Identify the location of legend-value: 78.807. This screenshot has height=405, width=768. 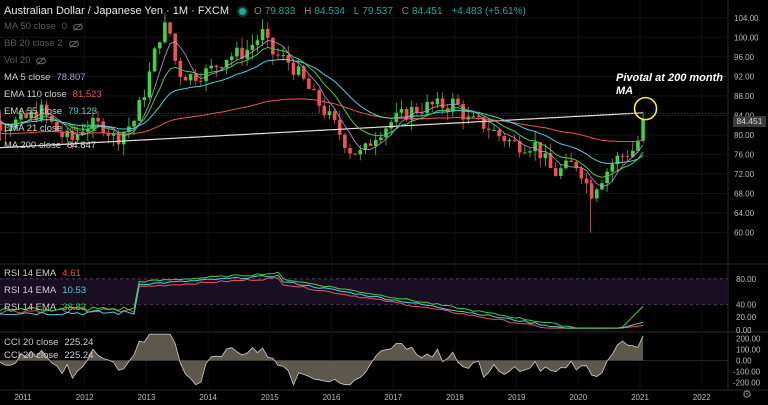
(71, 77).